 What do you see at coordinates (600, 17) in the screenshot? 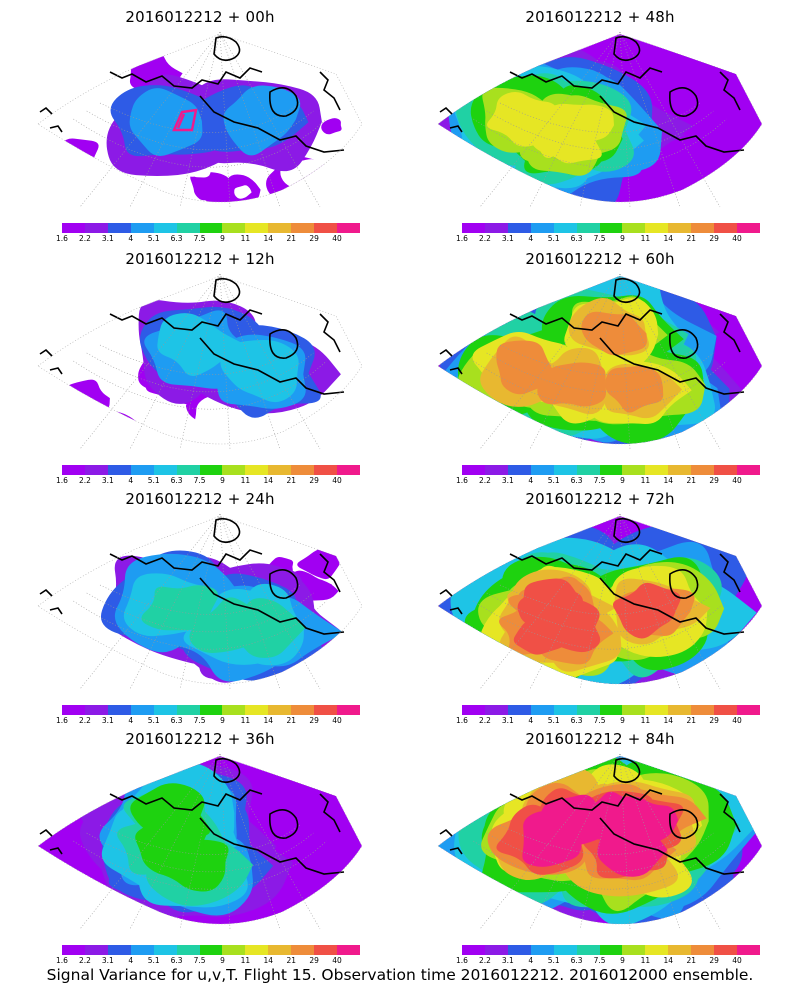
I see `panel-title: 2016012212 + 48h` at bounding box center [600, 17].